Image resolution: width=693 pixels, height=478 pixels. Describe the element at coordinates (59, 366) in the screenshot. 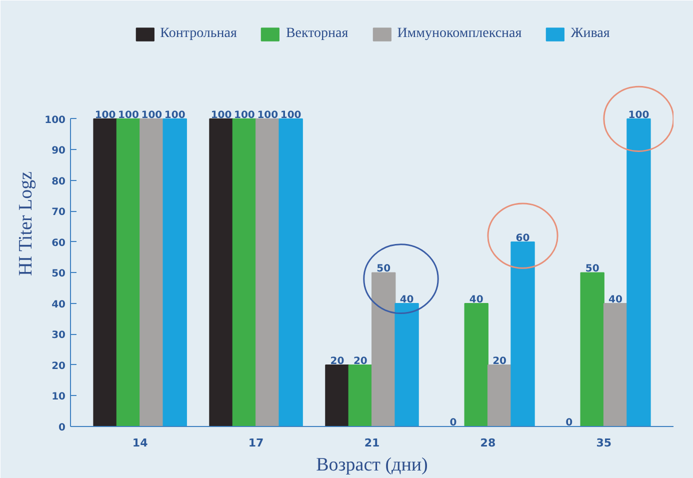

I see `y-tick-label: 20` at that location.